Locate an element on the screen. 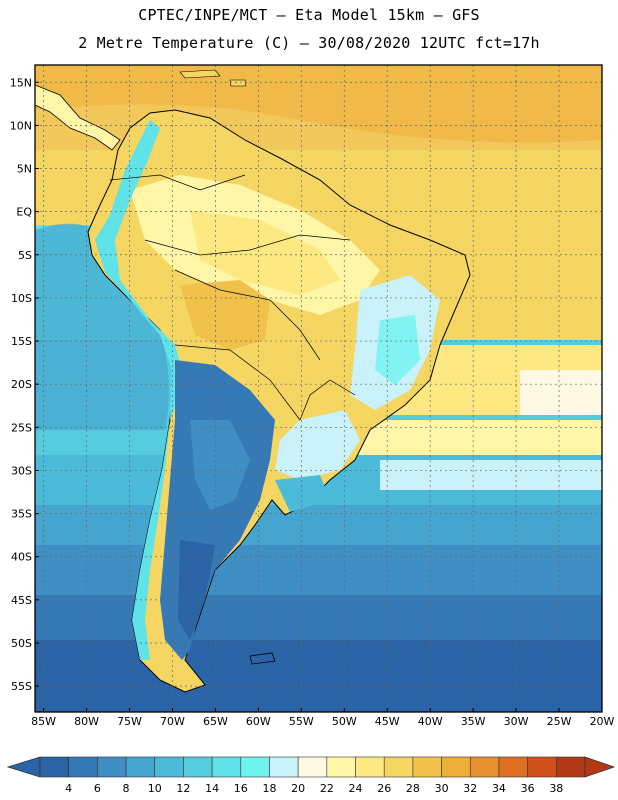  colorbar-label: 14 is located at coordinates (212, 788).